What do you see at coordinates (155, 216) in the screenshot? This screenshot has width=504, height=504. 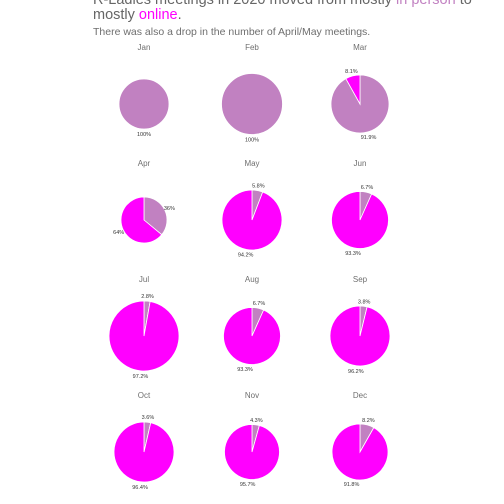 I see `slice-in-person-apr` at bounding box center [155, 216].